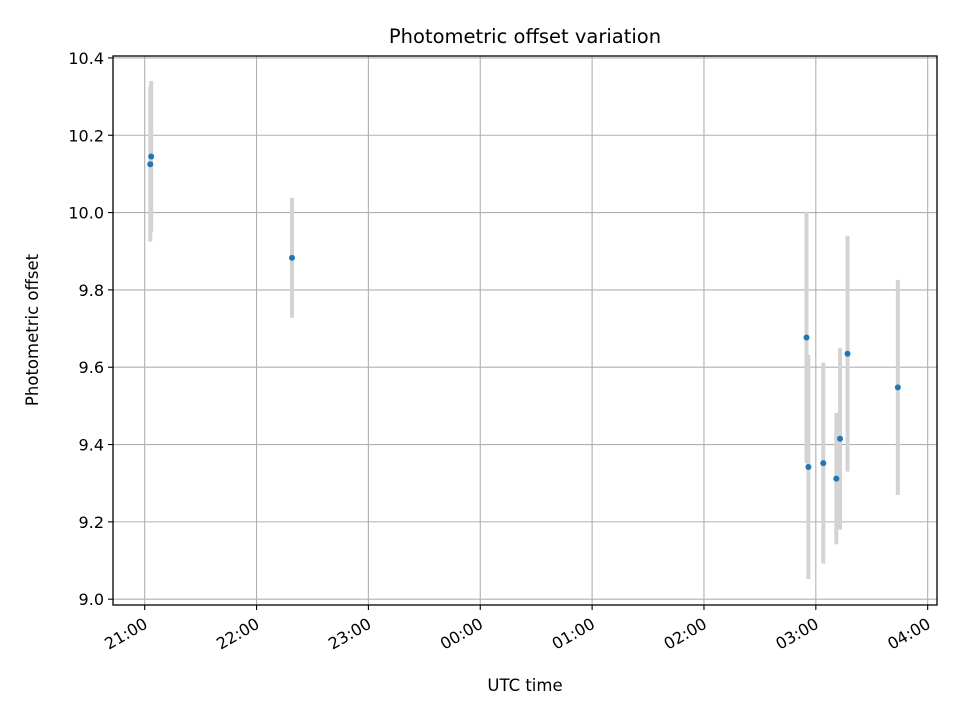 The width and height of the screenshot is (960, 720). I want to click on x-tick-label: 01:00, so click(573, 634).